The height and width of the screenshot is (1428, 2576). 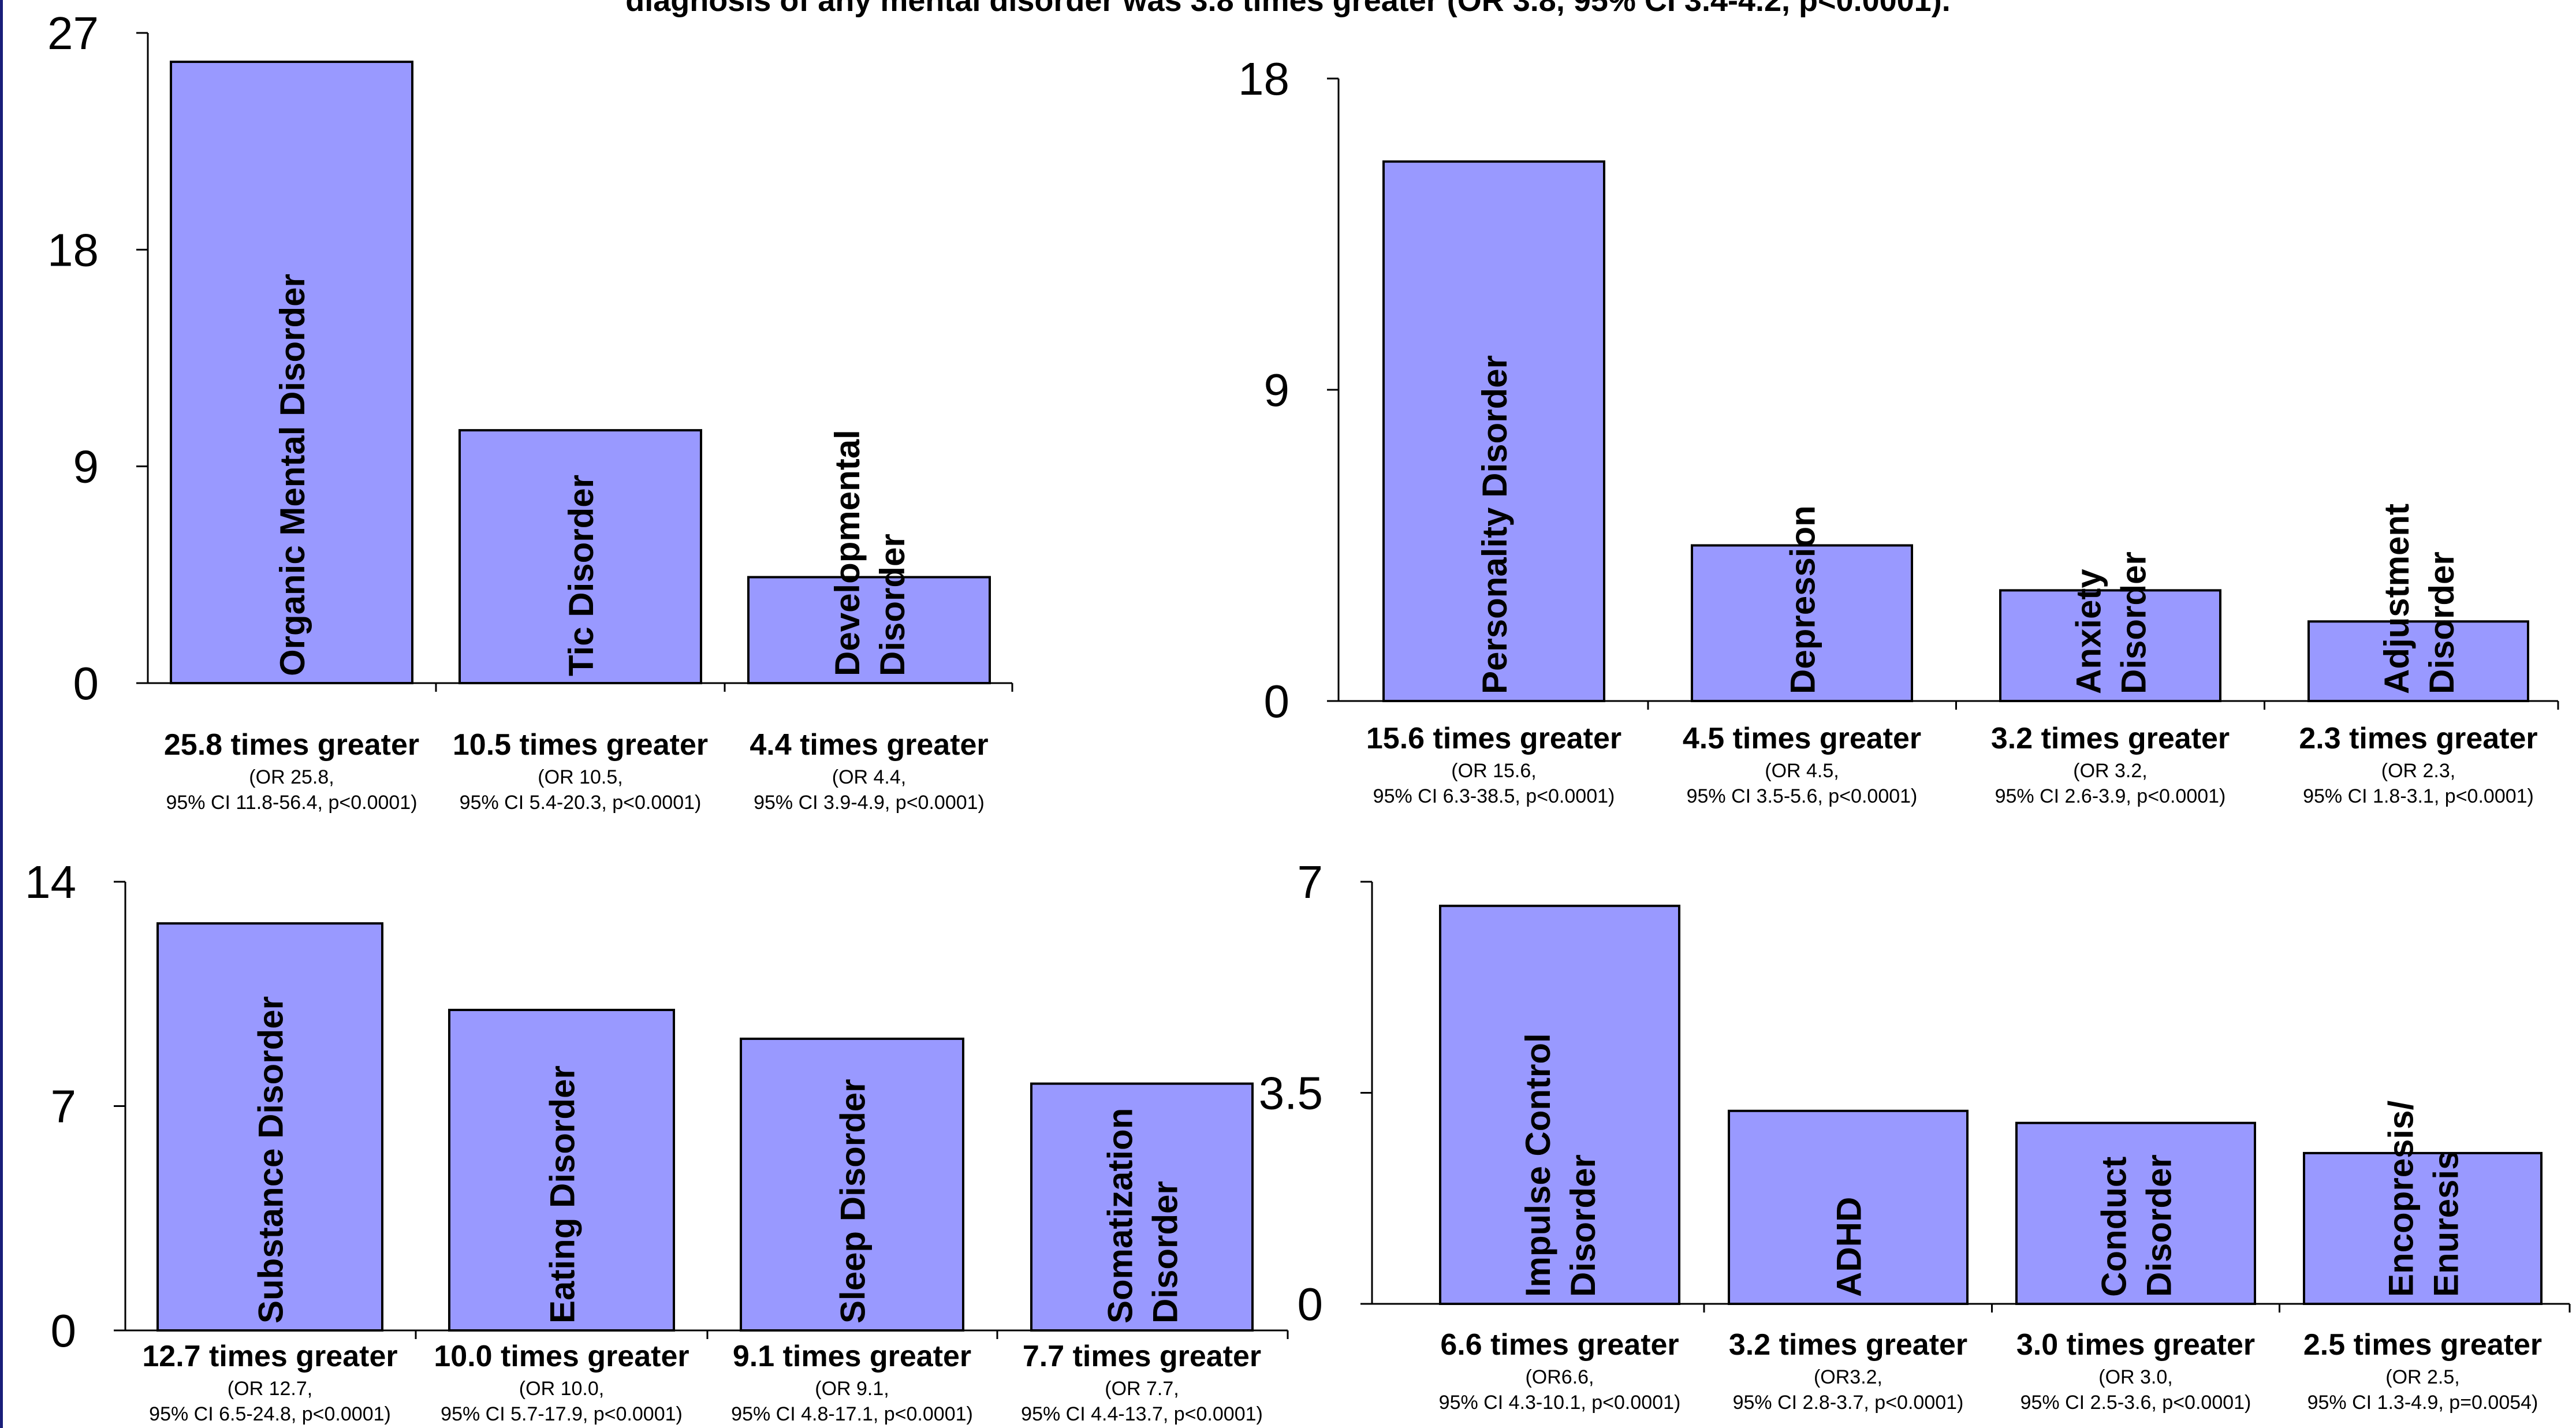 I want to click on bar-label: Eating Disorder, so click(x=562, y=1194).